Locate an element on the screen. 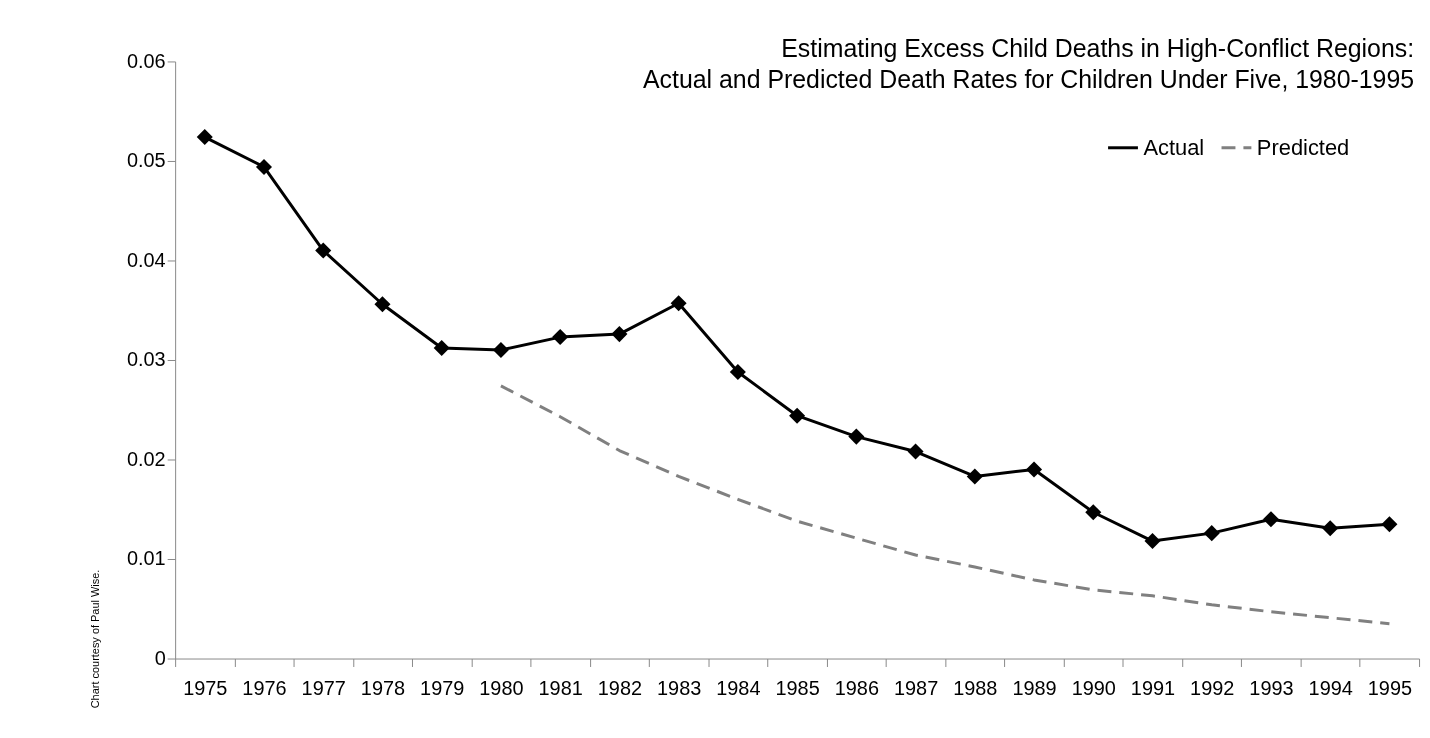  legend-label: Predicted is located at coordinates (1303, 147).